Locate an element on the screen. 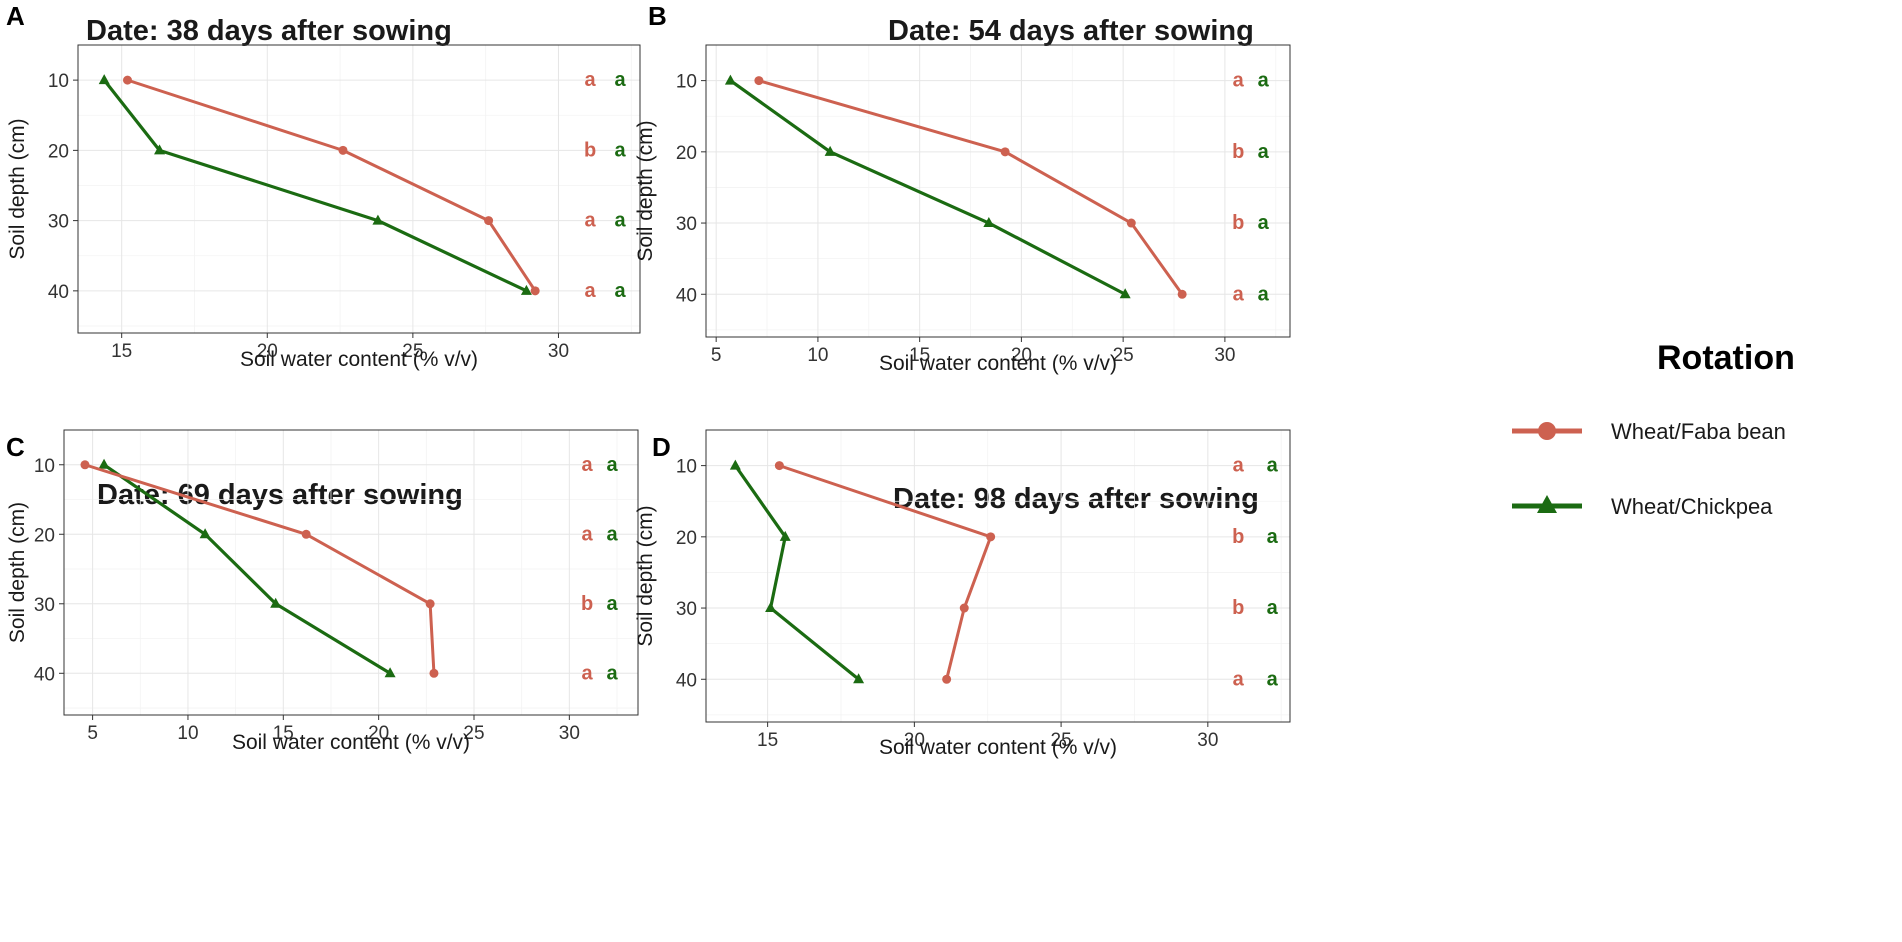  x-tick-label: 5 is located at coordinates (92, 733).